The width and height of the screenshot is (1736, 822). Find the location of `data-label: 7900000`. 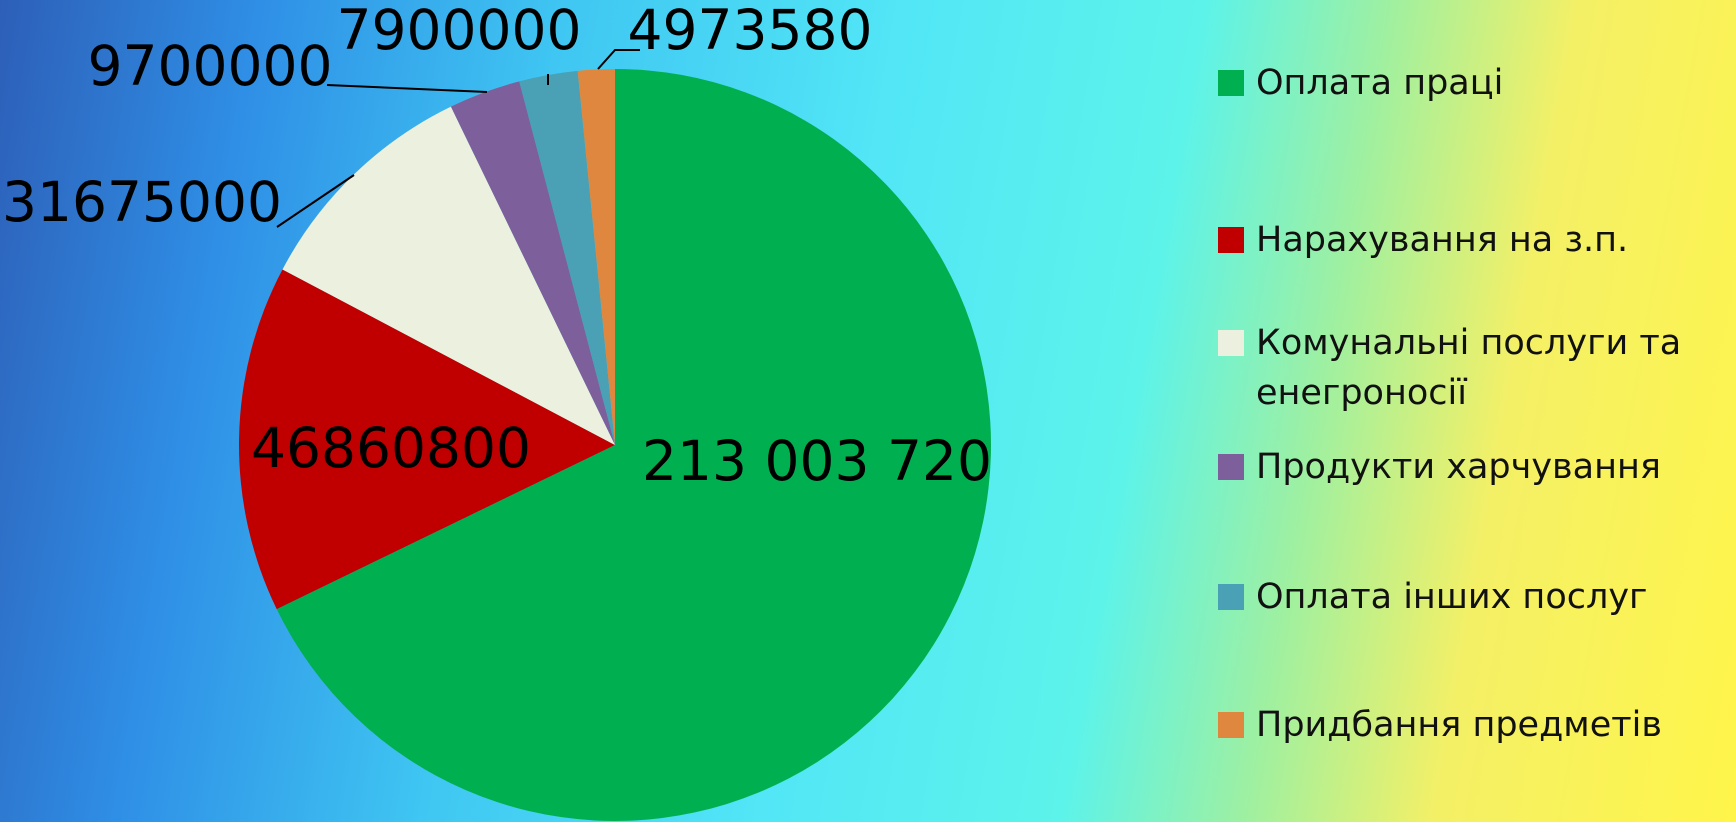

data-label: 7900000 is located at coordinates (459, 31).